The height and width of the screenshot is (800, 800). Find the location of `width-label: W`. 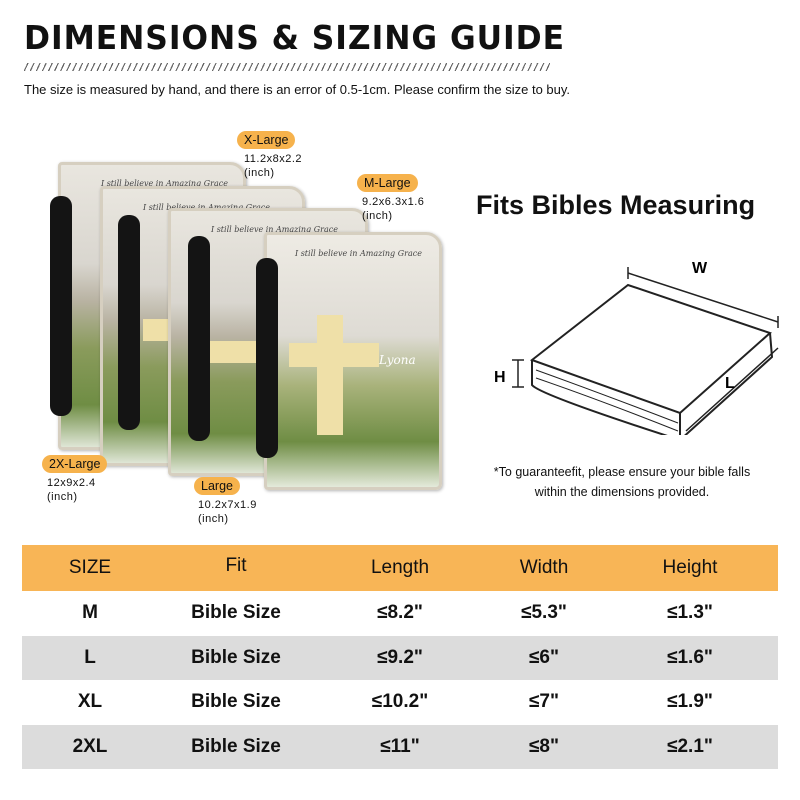

width-label: W is located at coordinates (700, 268).